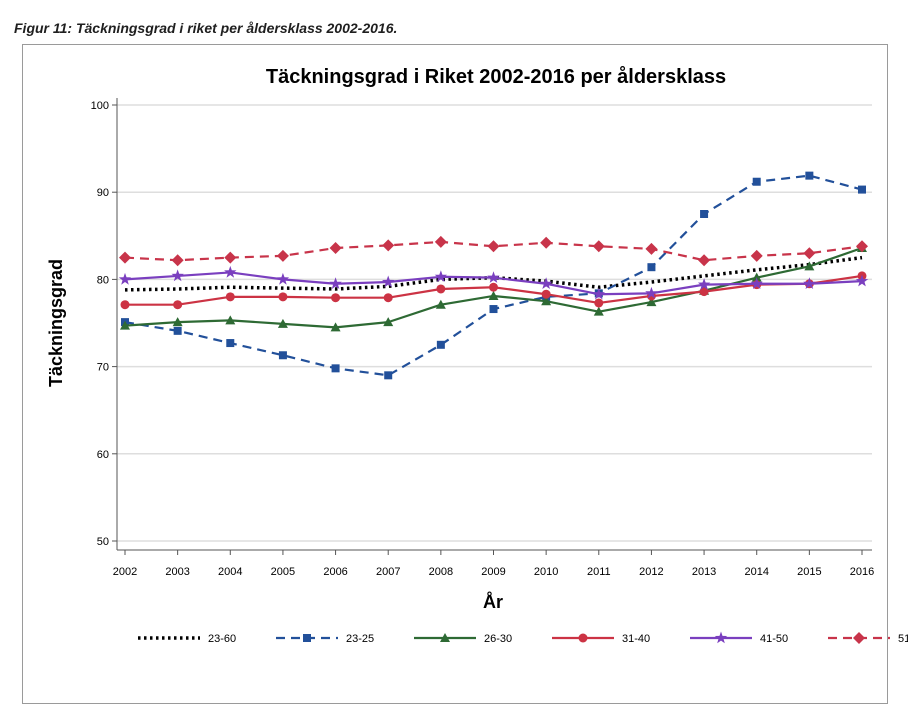 Image resolution: width=908 pixels, height=704 pixels. What do you see at coordinates (498, 639) in the screenshot?
I see `legend-label: 26-30` at bounding box center [498, 639].